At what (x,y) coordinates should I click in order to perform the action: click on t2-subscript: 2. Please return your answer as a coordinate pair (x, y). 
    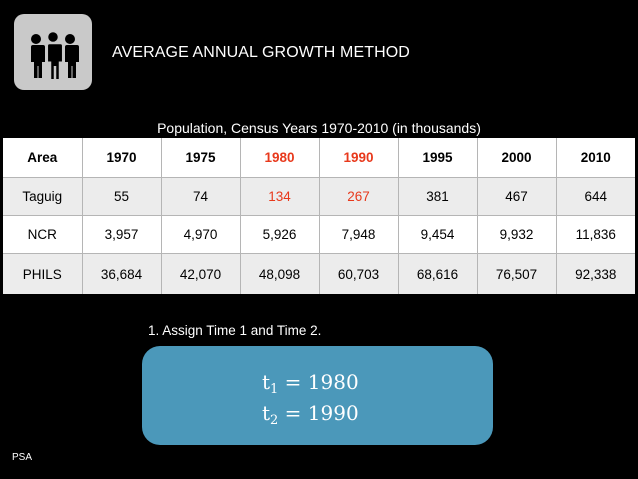
    Looking at the image, I should click on (274, 420).